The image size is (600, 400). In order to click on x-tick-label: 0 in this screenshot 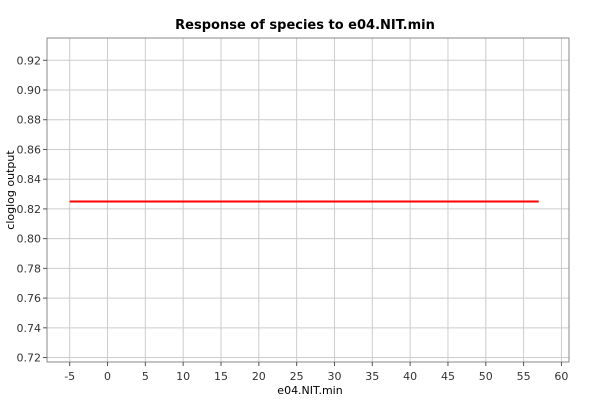, I will do `click(107, 376)`.